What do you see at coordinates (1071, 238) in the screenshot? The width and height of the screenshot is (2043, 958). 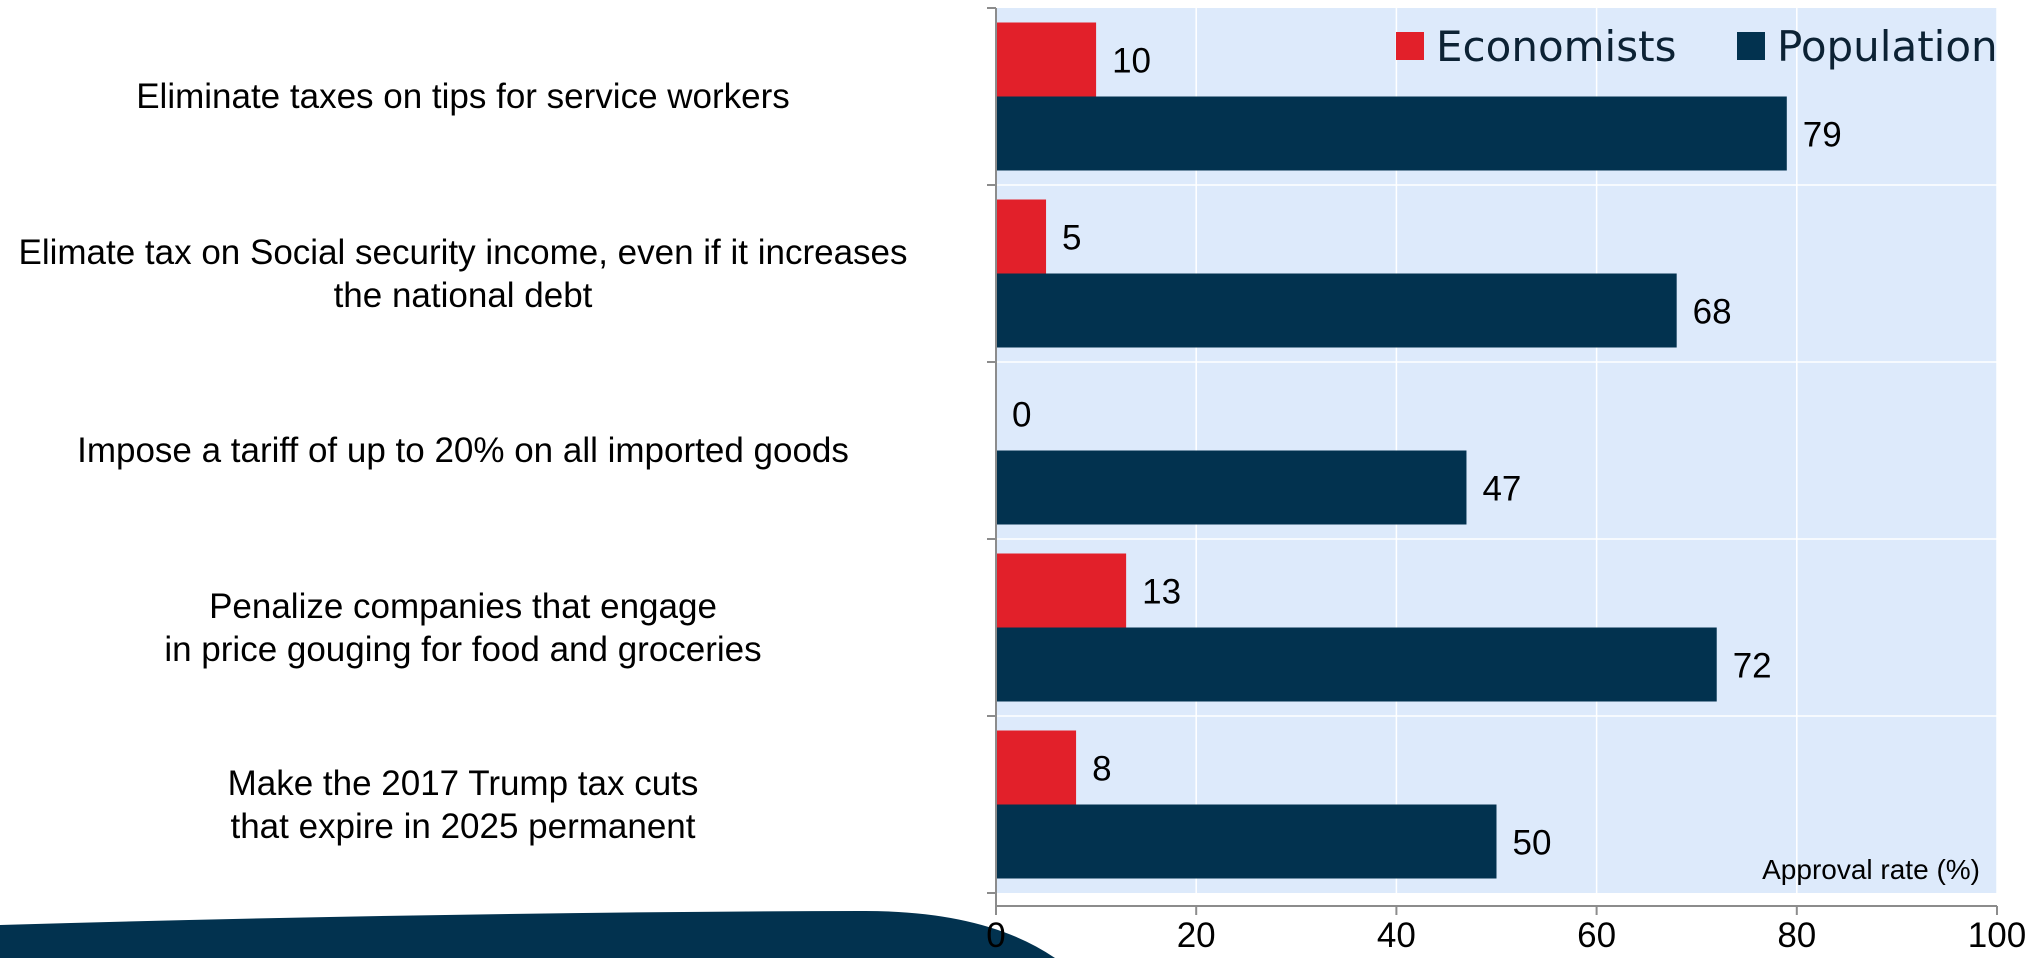 I see `data-label-economists: 5` at bounding box center [1071, 238].